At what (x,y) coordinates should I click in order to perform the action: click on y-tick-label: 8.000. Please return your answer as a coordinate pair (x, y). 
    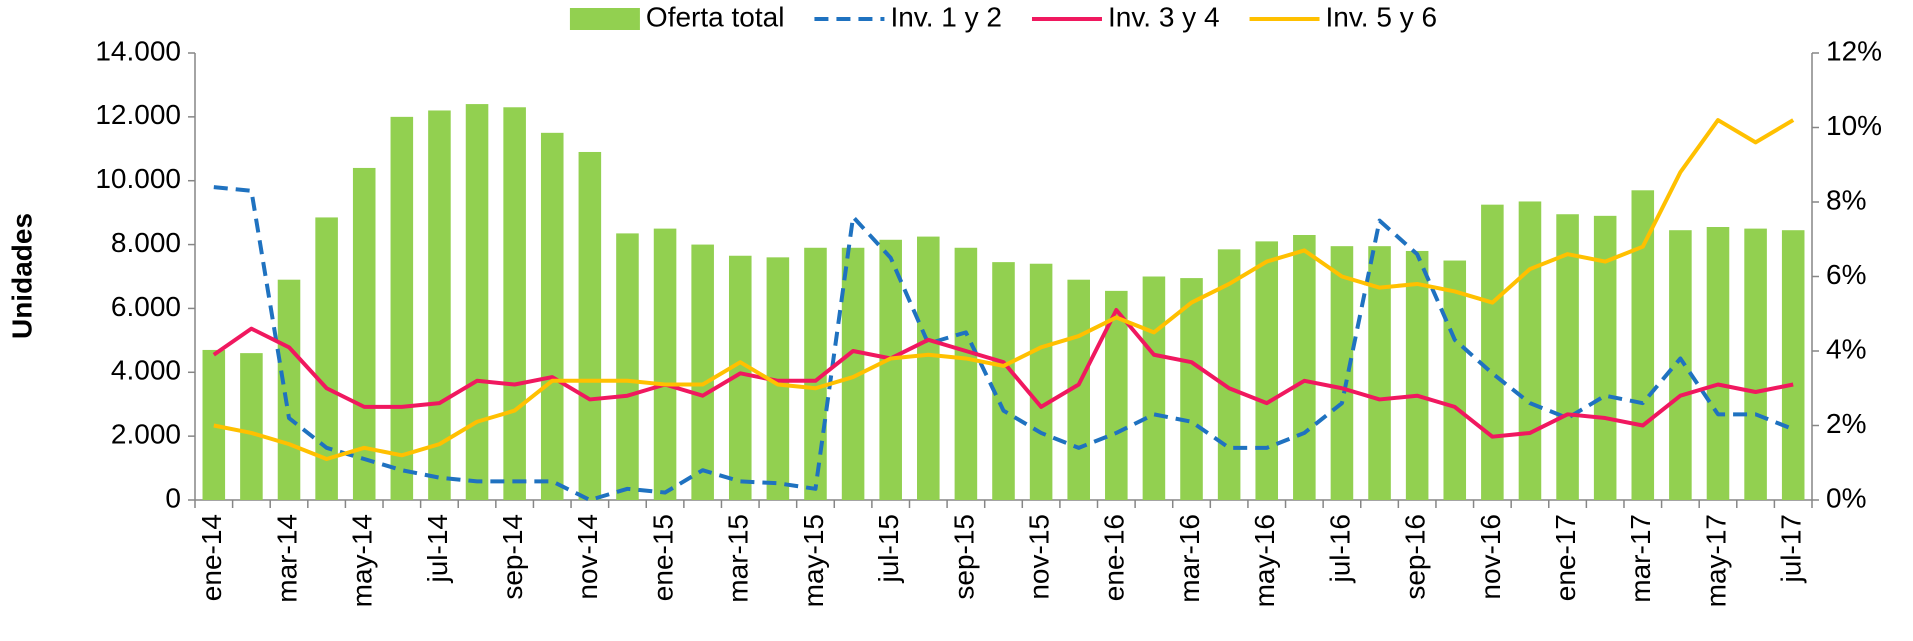
    Looking at the image, I should click on (146, 242).